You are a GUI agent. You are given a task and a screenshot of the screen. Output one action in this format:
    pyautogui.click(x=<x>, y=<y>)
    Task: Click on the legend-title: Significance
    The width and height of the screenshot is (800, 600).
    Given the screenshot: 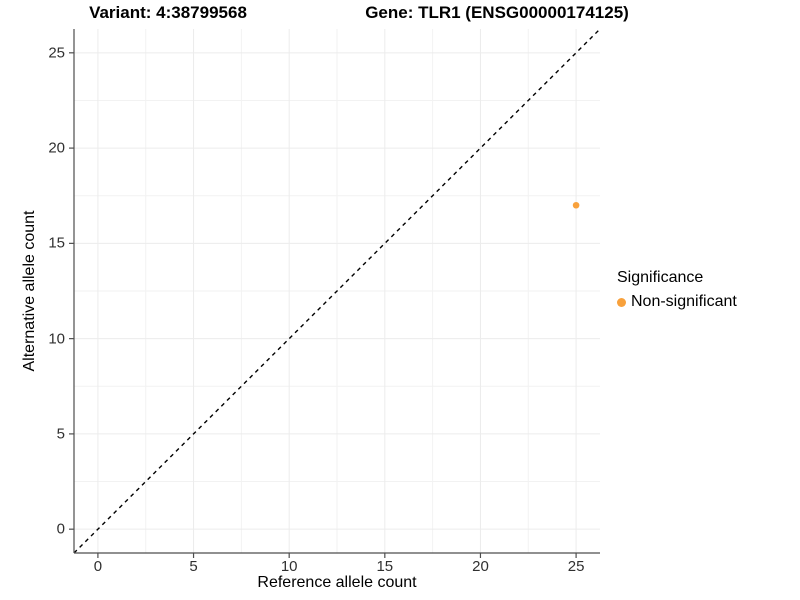 What is the action you would take?
    pyautogui.click(x=660, y=277)
    